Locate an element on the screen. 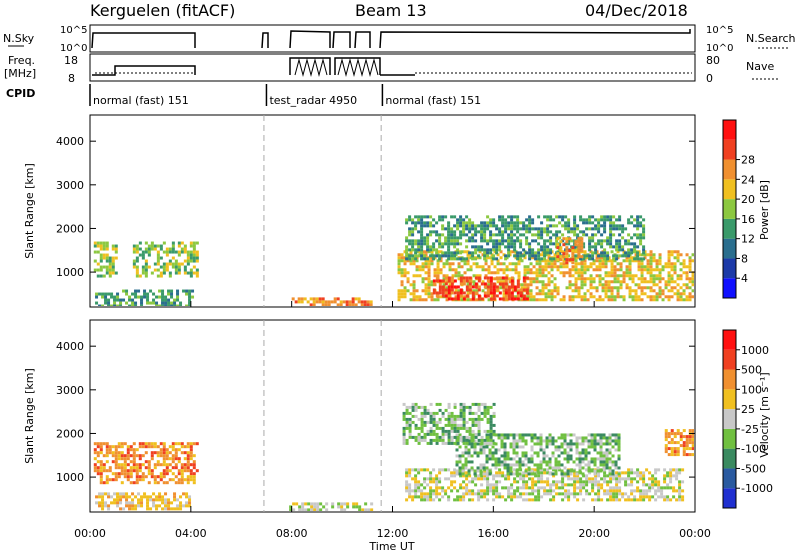 This screenshot has height=554, width=800. colorbar-tick-label: 12 is located at coordinates (748, 239).